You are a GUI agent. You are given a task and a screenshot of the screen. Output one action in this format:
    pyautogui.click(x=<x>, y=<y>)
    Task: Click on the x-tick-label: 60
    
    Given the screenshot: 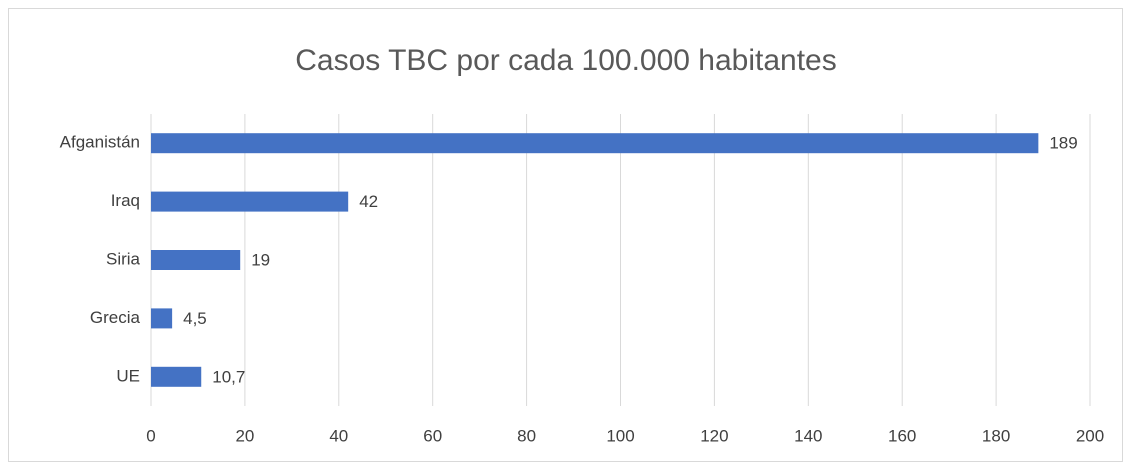 What is the action you would take?
    pyautogui.click(x=432, y=435)
    